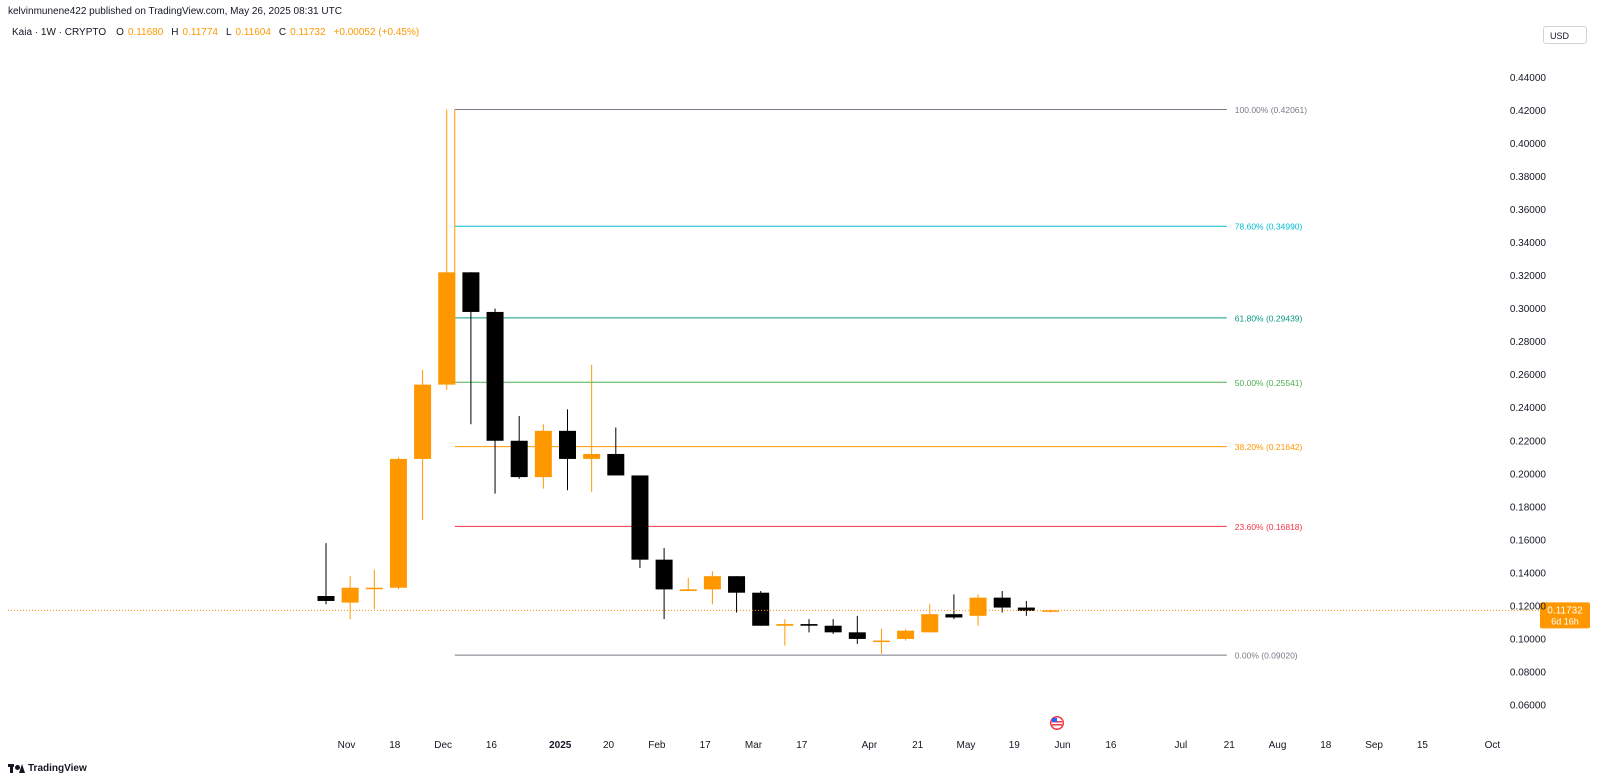 This screenshot has height=783, width=1600. What do you see at coordinates (1565, 621) in the screenshot?
I see `price-tag-countdown: 6d 16h` at bounding box center [1565, 621].